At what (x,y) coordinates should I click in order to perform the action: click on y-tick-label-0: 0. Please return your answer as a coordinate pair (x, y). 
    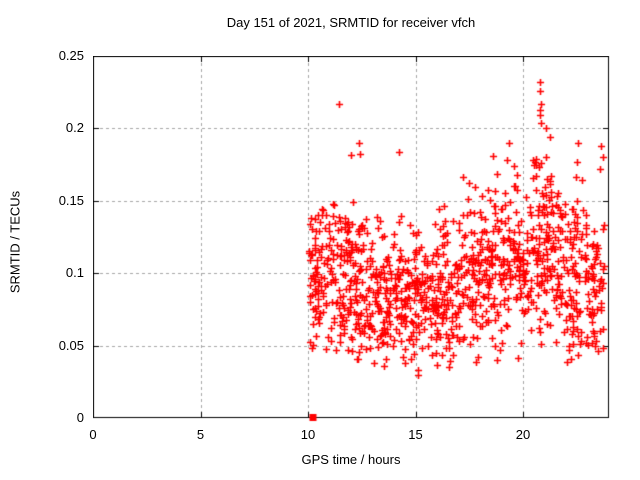
    Looking at the image, I should click on (80, 417).